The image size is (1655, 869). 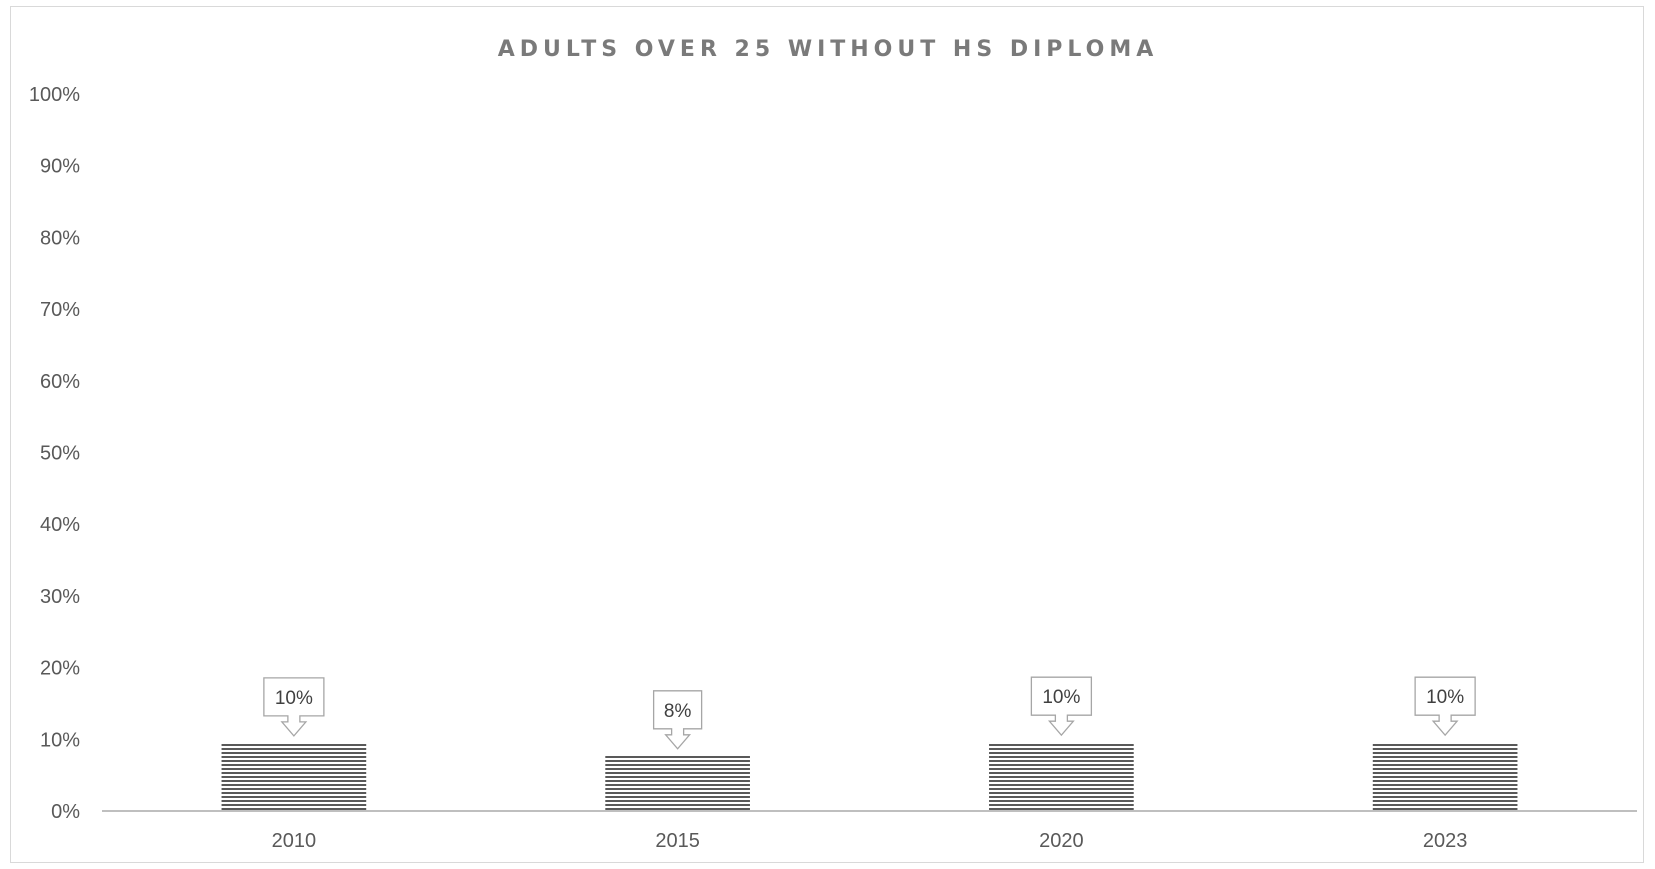 What do you see at coordinates (677, 783) in the screenshot?
I see `bar-2015` at bounding box center [677, 783].